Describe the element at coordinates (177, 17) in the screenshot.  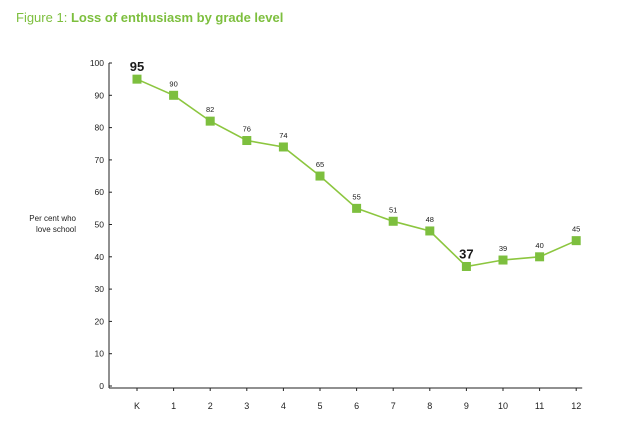
I see `figure-title-text: Loss of enthusiasm by grade level` at that location.